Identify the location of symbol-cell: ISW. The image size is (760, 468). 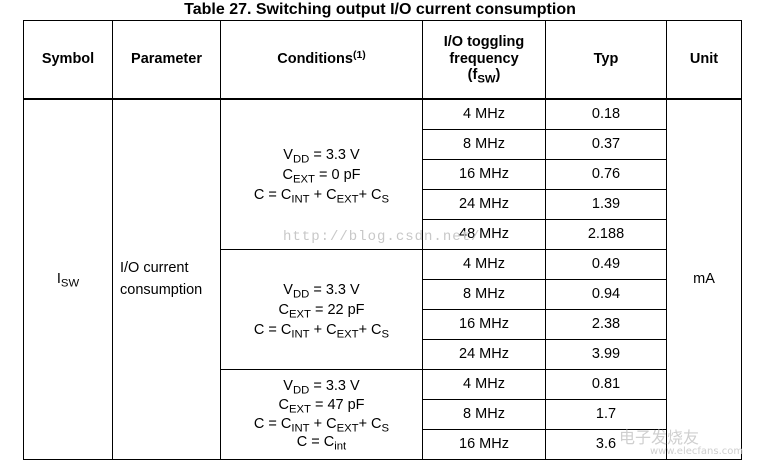
(68, 279).